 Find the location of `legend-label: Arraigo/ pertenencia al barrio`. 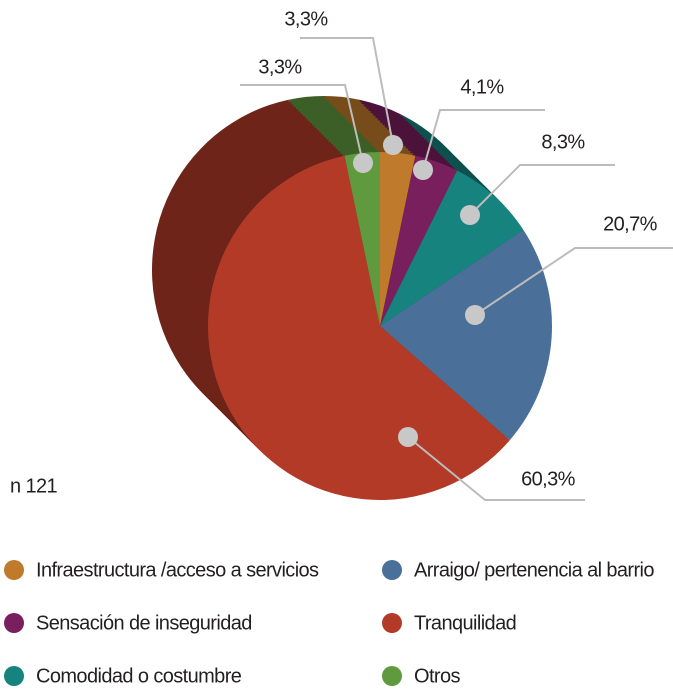

legend-label: Arraigo/ pertenencia al barrio is located at coordinates (534, 570).